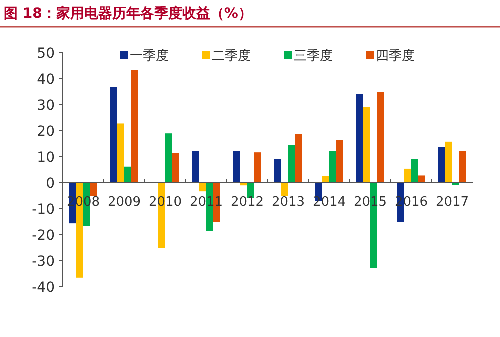 Image resolution: width=500 pixels, height=337 pixels. Describe the element at coordinates (453, 202) in the screenshot. I see `x-tick-label: 2017` at that location.